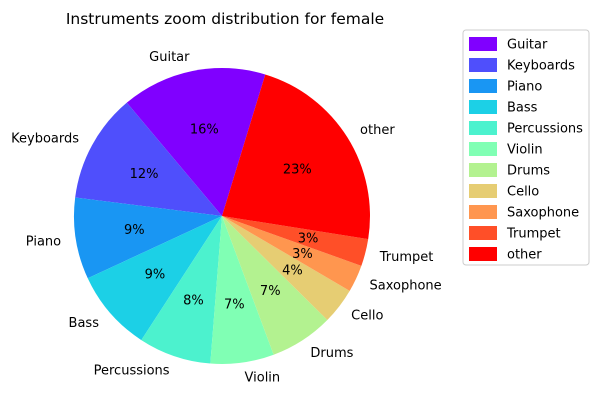  What do you see at coordinates (263, 378) in the screenshot?
I see `pie-label-violin: Violin` at bounding box center [263, 378].